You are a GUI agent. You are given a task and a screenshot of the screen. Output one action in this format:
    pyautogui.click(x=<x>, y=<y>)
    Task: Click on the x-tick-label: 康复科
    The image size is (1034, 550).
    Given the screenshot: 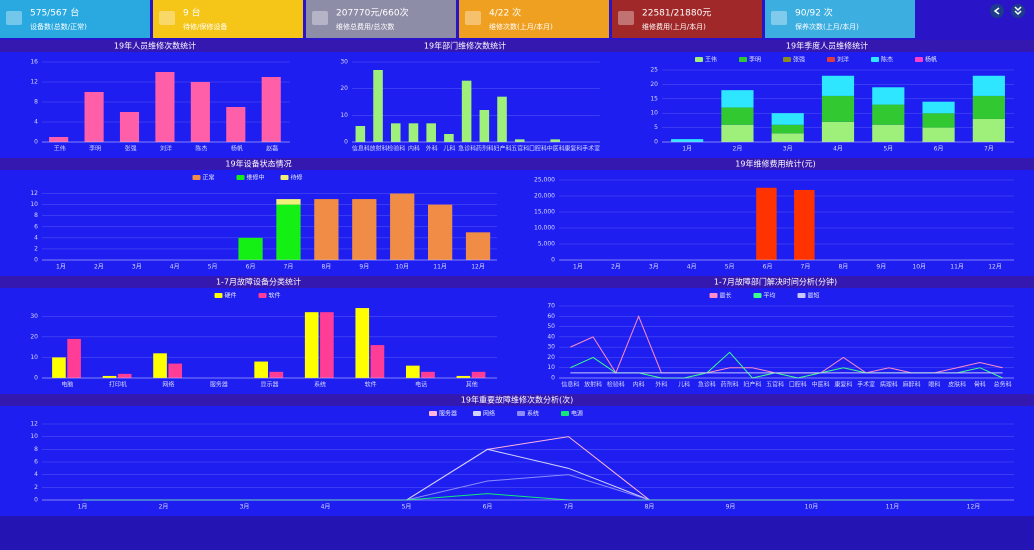 What is the action you would take?
    pyautogui.click(x=573, y=149)
    